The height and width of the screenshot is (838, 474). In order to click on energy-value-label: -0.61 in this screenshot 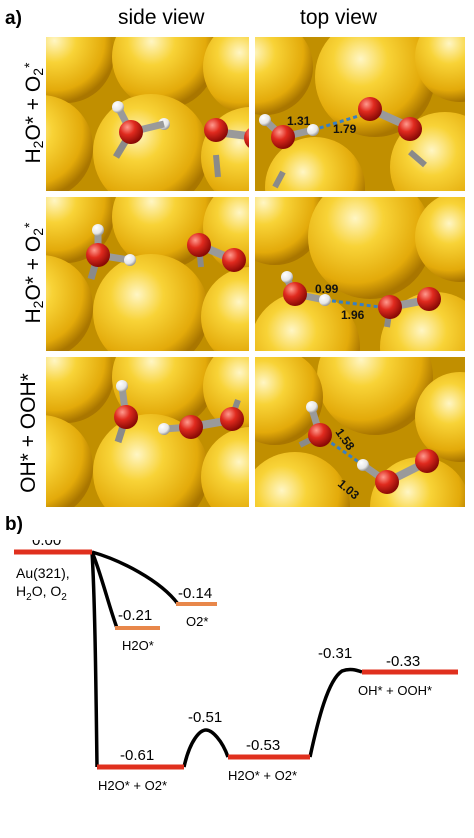, I will do `click(137, 755)`.